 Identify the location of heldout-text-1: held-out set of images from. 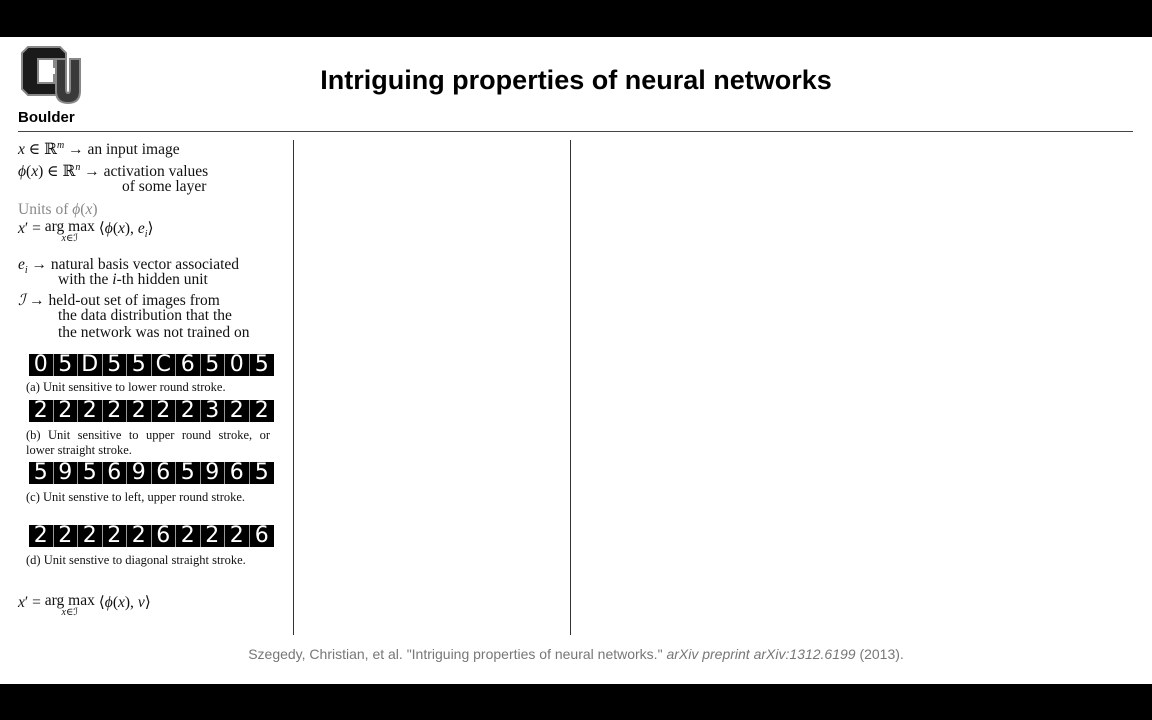
(134, 300).